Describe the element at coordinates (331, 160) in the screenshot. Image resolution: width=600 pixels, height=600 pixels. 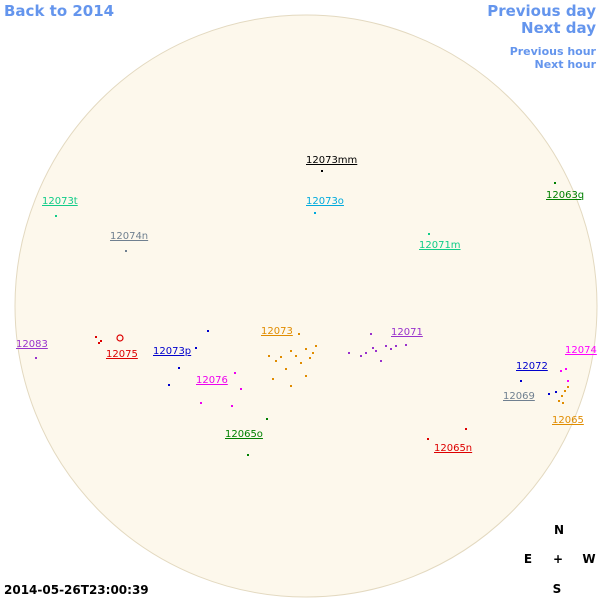
I see `group-label: 12073mm` at that location.